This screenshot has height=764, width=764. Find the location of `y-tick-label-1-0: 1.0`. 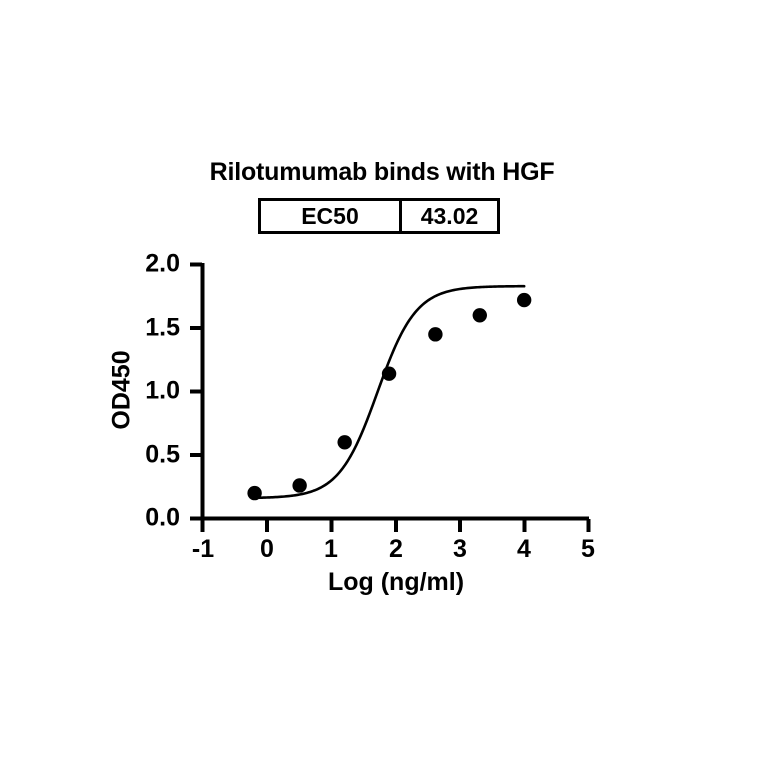

y-tick-label-1-0: 1.0 is located at coordinates (162, 390).